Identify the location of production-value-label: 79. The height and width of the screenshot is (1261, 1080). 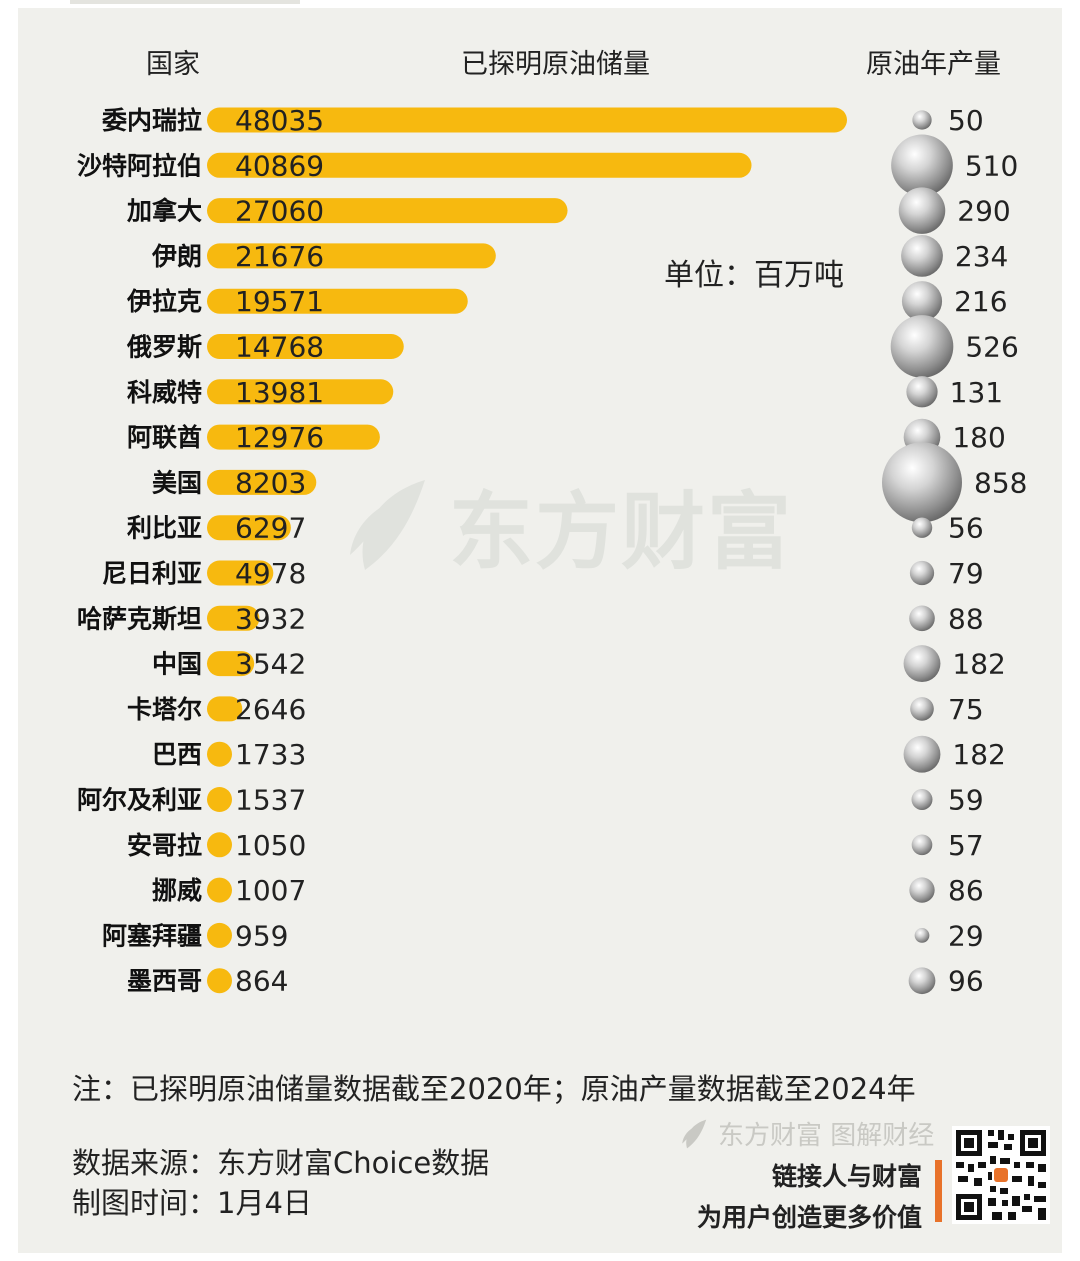
(966, 573).